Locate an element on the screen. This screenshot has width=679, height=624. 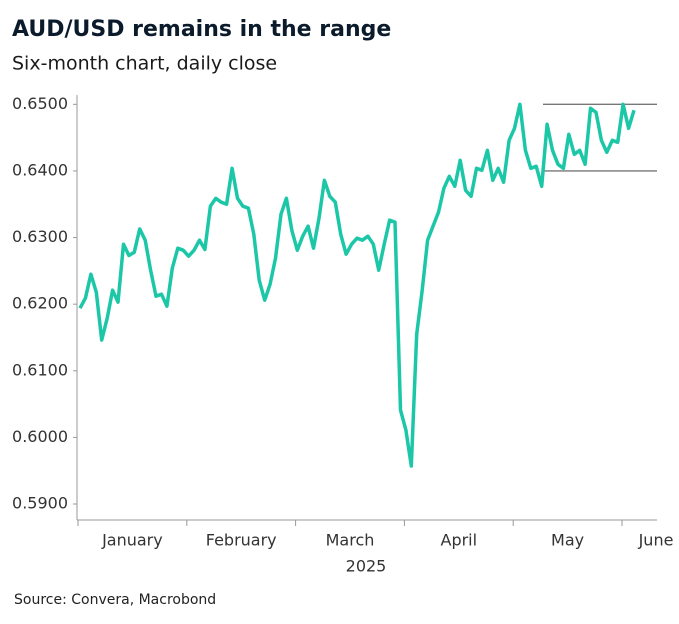
source: Source: Convera, Macrobond is located at coordinates (115, 600).